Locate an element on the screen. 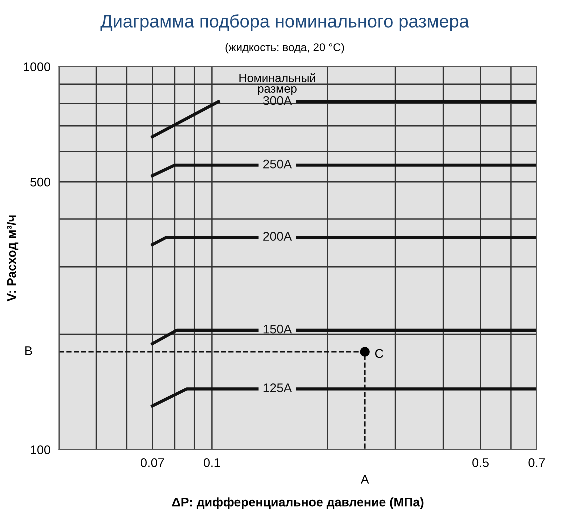 Image resolution: width=570 pixels, height=510 pixels. y-tick-label: 500 is located at coordinates (40, 182).